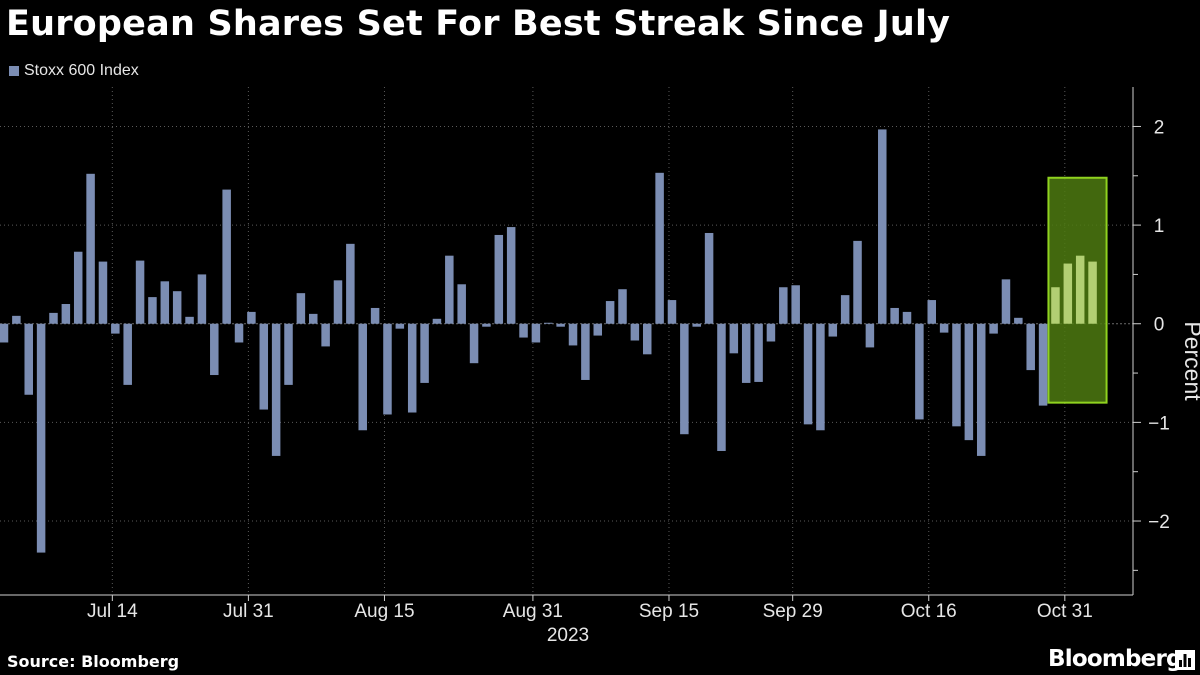  I want to click on x-tick-label: Oct 16, so click(929, 611).